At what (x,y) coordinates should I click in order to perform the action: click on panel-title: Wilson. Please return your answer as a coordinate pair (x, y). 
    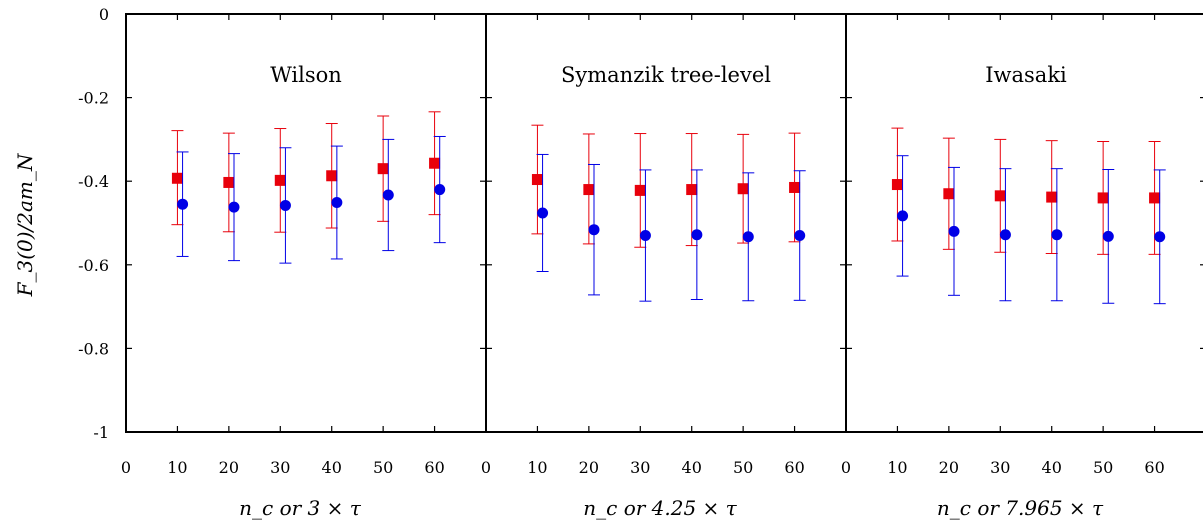
    Looking at the image, I should click on (306, 75).